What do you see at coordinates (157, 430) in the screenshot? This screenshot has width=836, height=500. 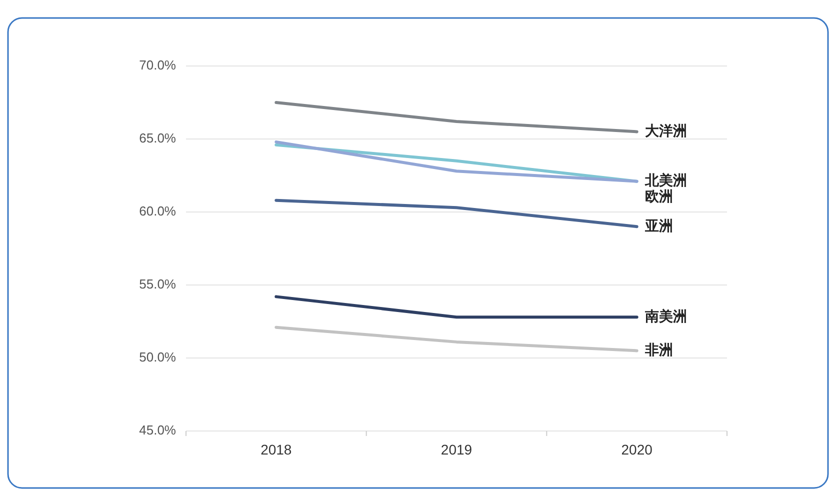 I see `y-tick-label: 45.0%` at bounding box center [157, 430].